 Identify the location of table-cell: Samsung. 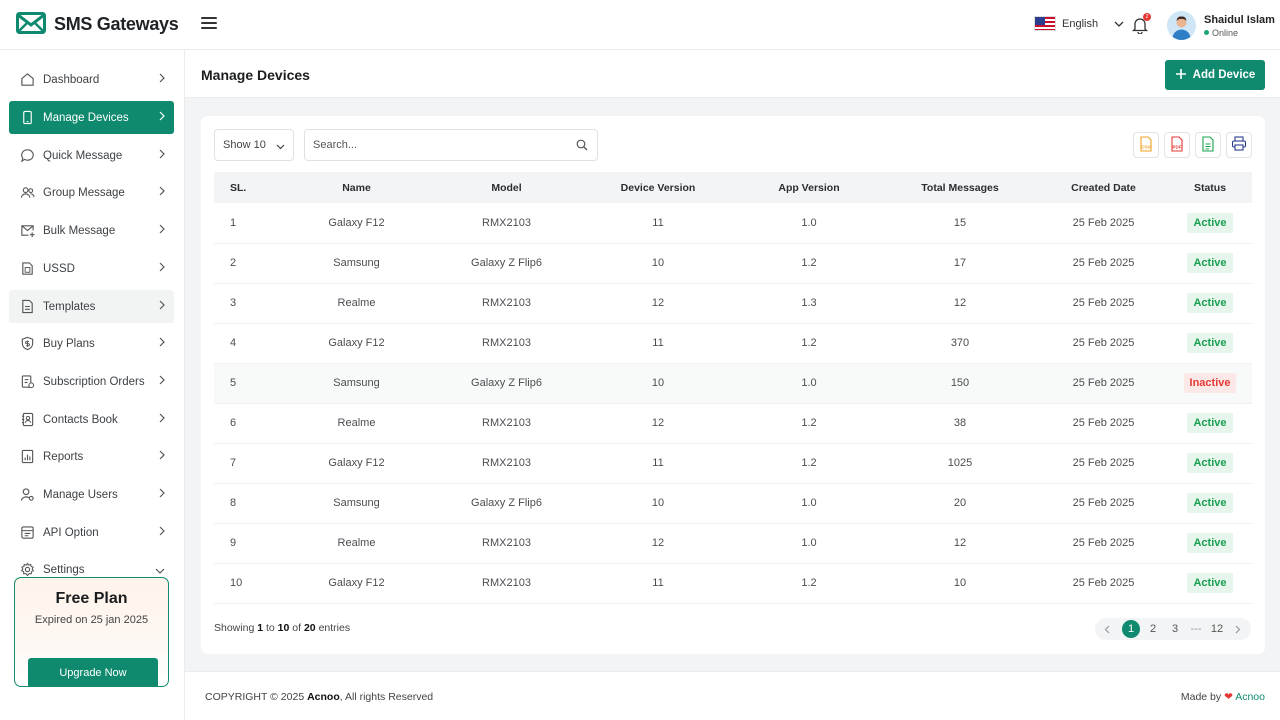
(356, 503).